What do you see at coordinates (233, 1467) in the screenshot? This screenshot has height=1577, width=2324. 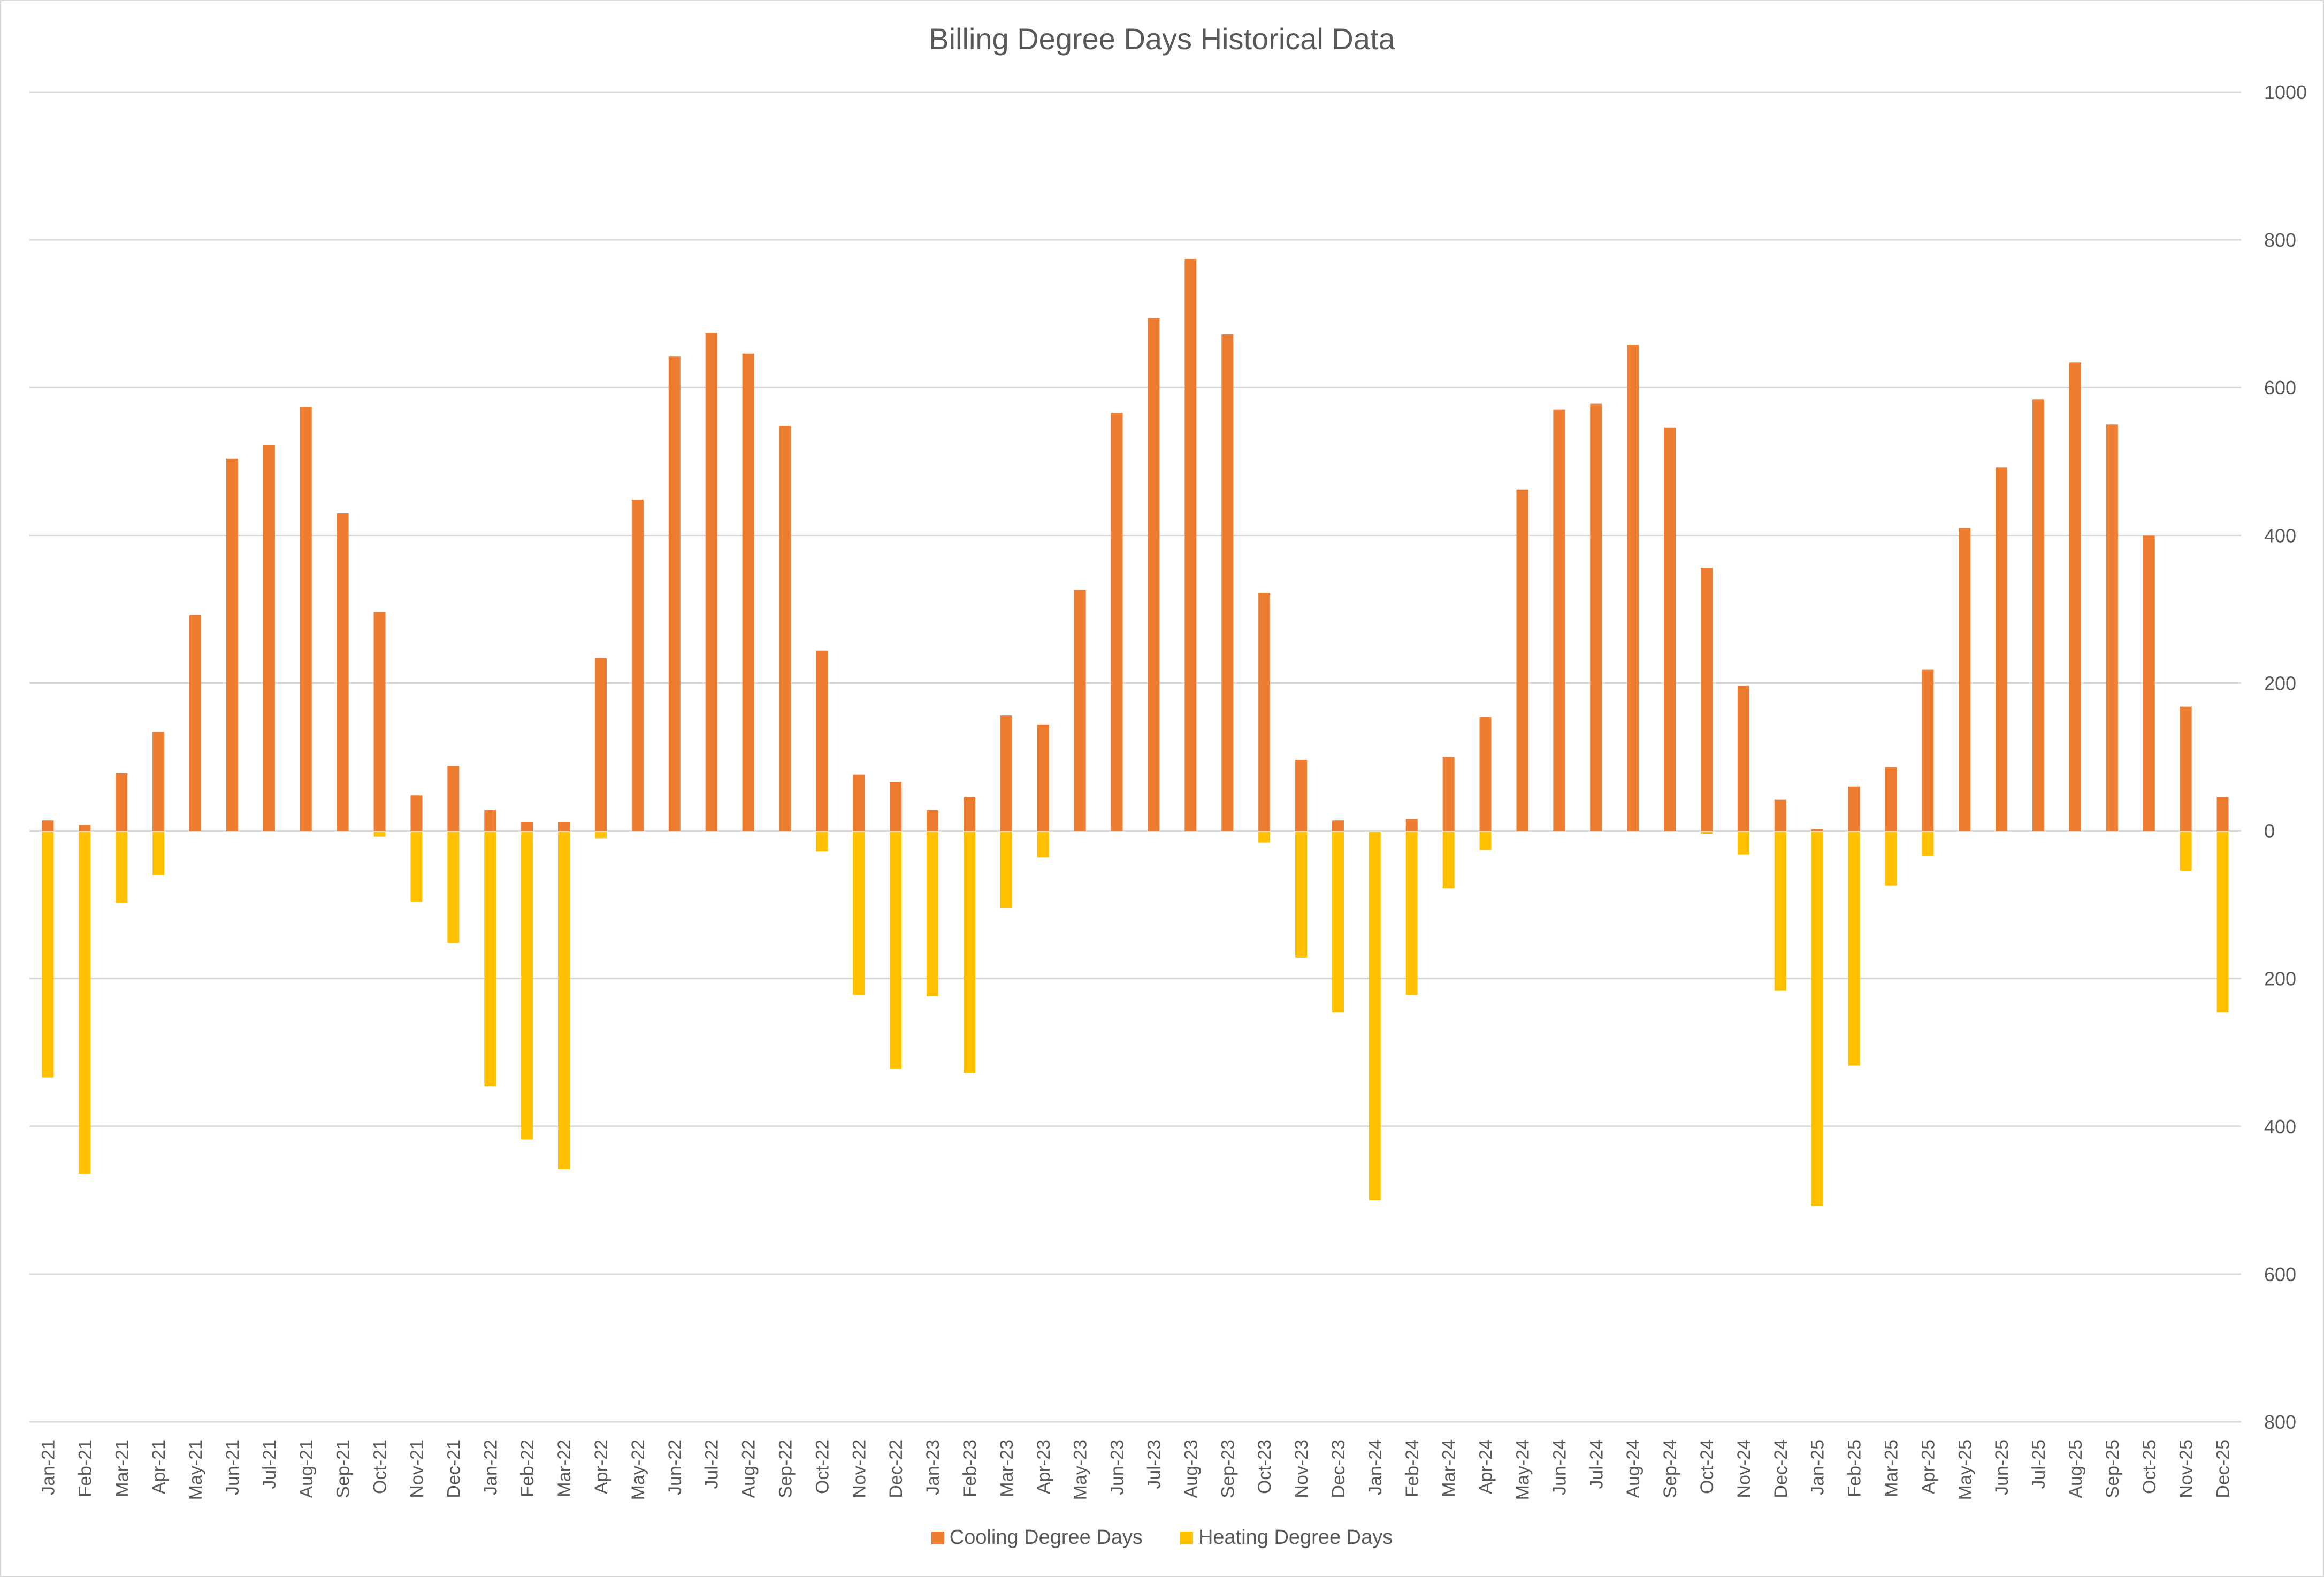 I see `x-tick-label: Jun-21` at bounding box center [233, 1467].